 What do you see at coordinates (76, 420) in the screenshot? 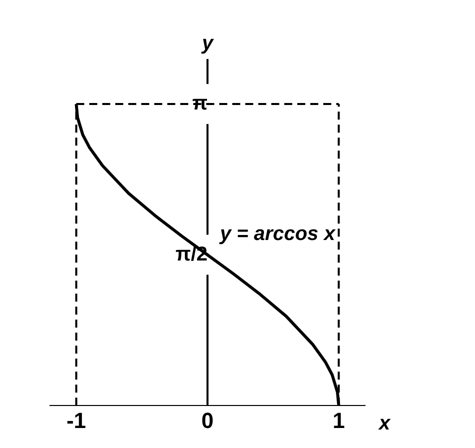
I see `x-tick-label: -1` at bounding box center [76, 420].